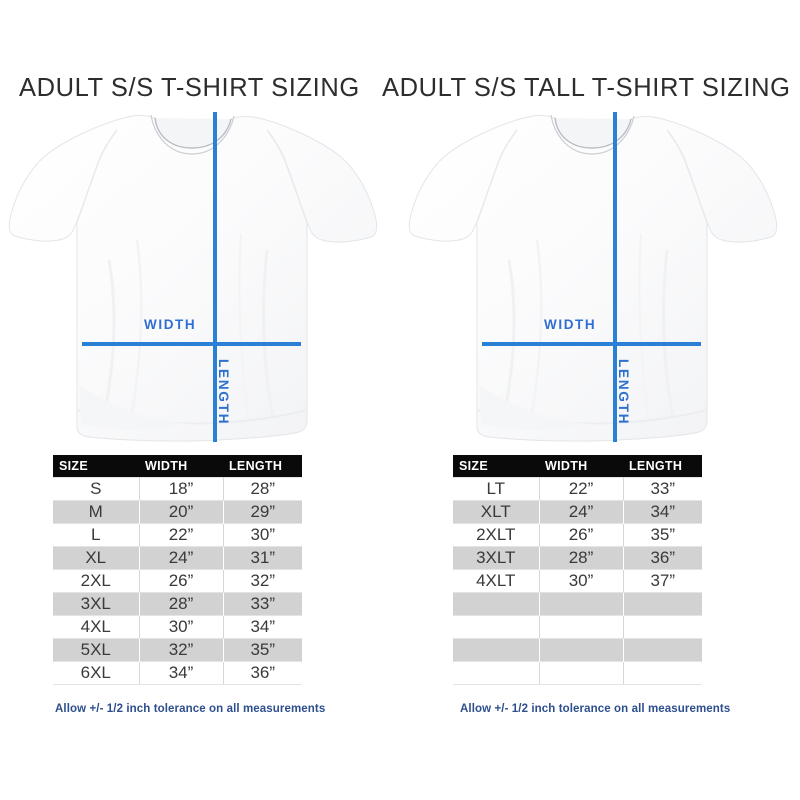 The image size is (800, 800). I want to click on table-row: 4XLT 30” 37”, so click(577, 581).